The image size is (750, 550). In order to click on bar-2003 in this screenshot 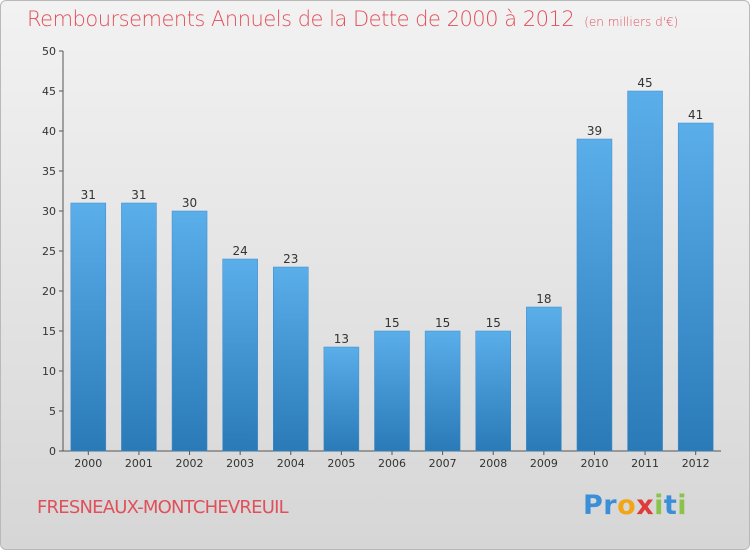, I will do `click(240, 355)`.